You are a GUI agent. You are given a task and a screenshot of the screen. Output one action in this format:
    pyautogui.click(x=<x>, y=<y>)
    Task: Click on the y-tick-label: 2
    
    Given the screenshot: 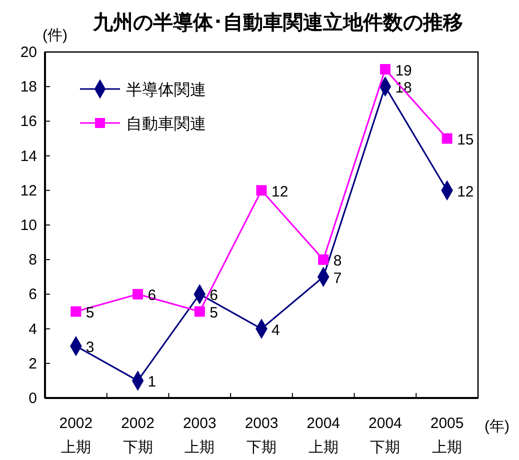 What is the action you would take?
    pyautogui.click(x=32, y=363)
    